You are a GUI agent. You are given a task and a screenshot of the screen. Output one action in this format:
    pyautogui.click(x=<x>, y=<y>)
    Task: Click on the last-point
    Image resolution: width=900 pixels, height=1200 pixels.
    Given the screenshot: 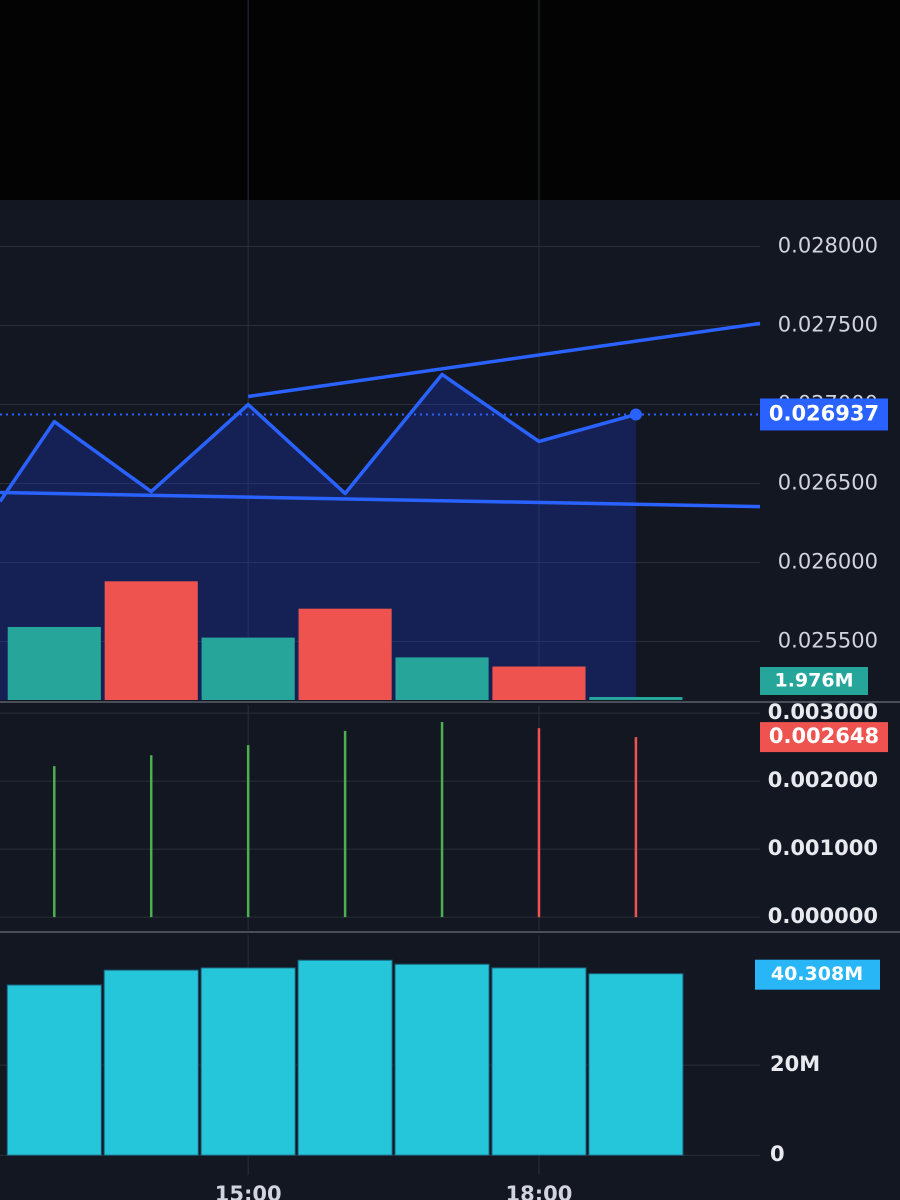 What is the action you would take?
    pyautogui.click(x=635, y=414)
    